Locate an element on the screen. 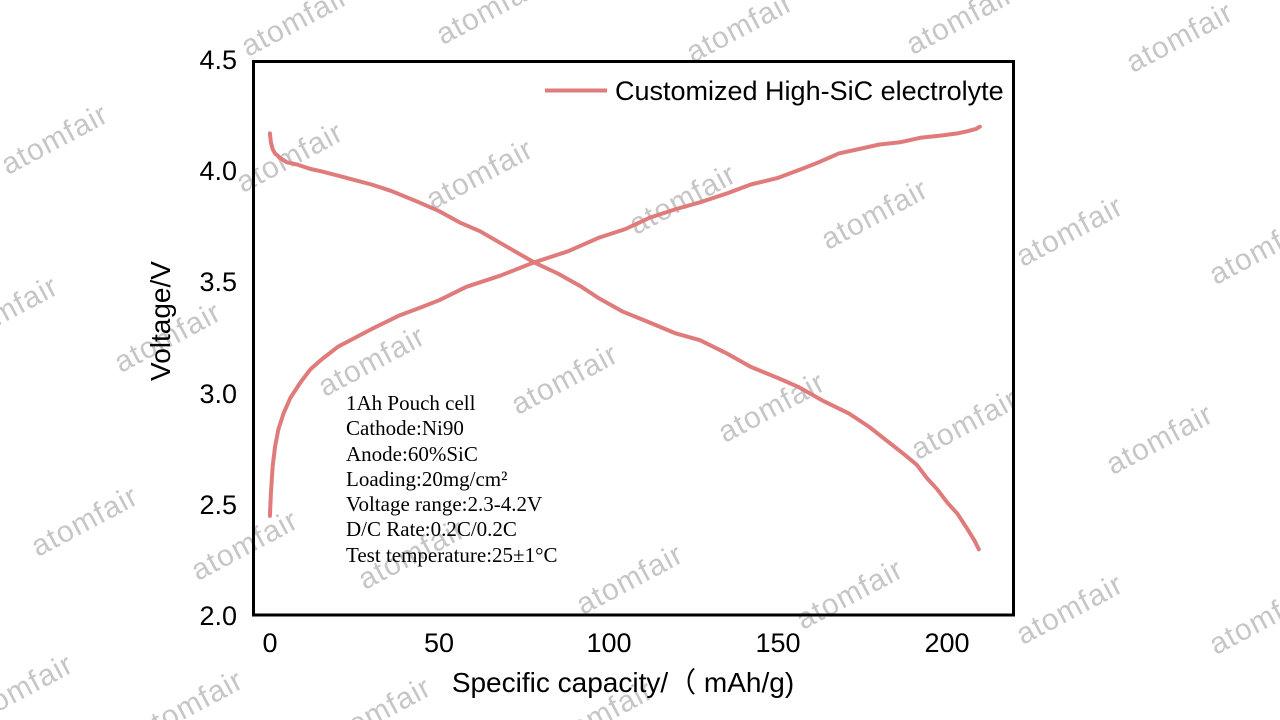 Image resolution: width=1280 pixels, height=720 pixels. y-tick-4.0: 4.0 is located at coordinates (218, 171).